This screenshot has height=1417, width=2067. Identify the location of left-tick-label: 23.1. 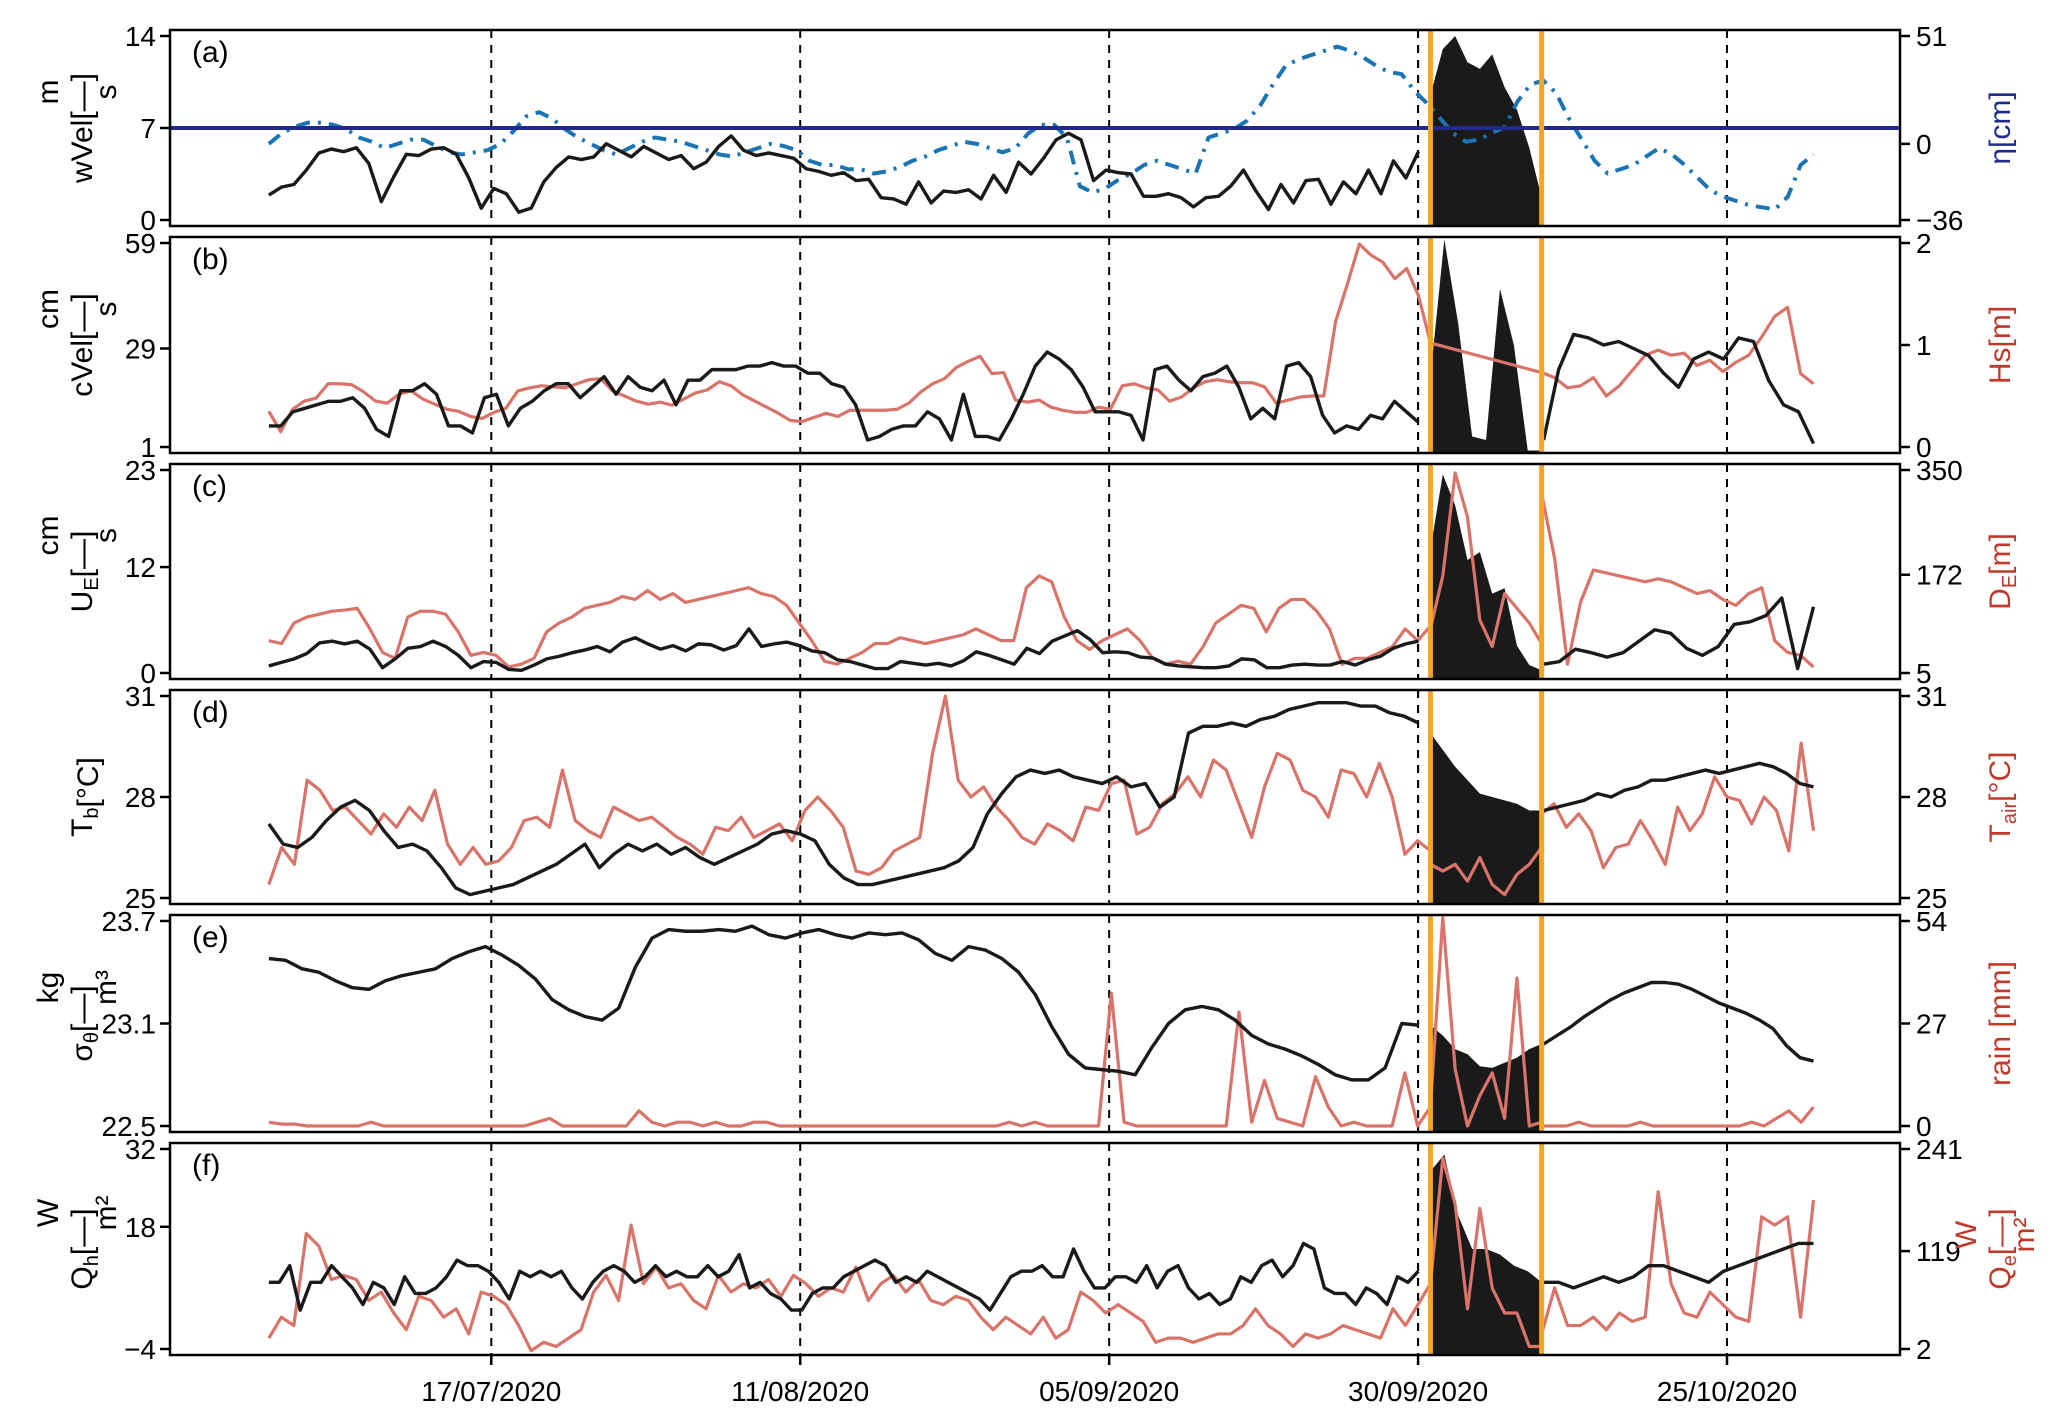
(129, 1024).